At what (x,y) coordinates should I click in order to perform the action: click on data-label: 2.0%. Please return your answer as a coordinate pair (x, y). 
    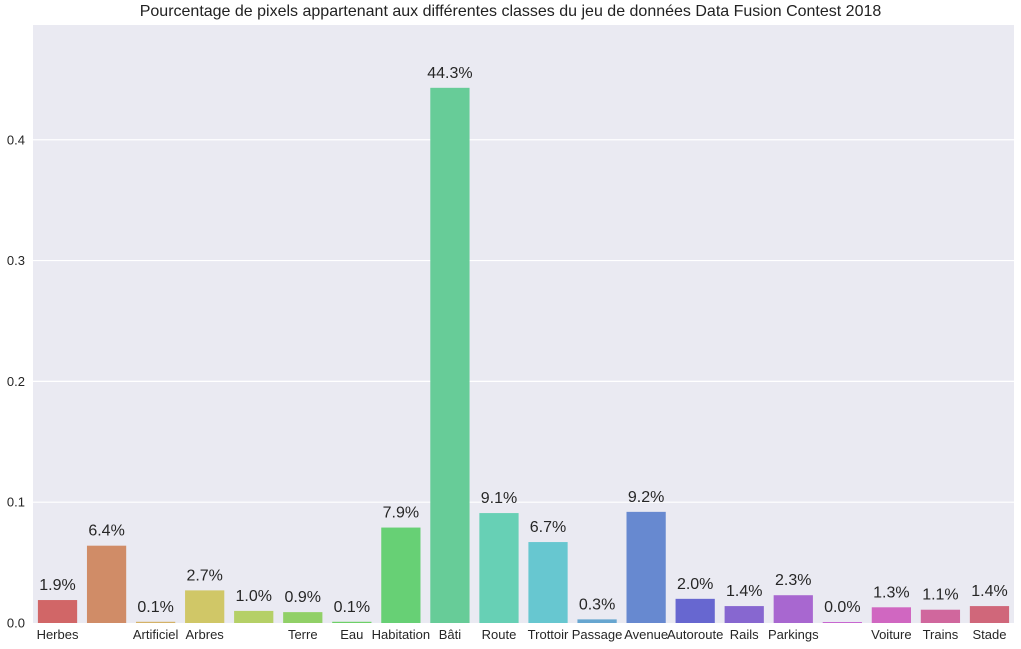
    Looking at the image, I should click on (695, 584).